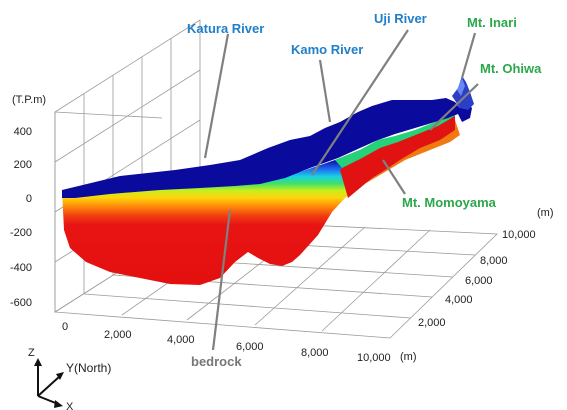 Image resolution: width=567 pixels, height=410 pixels. What do you see at coordinates (29, 199) in the screenshot?
I see `z-tick-0: 0` at bounding box center [29, 199].